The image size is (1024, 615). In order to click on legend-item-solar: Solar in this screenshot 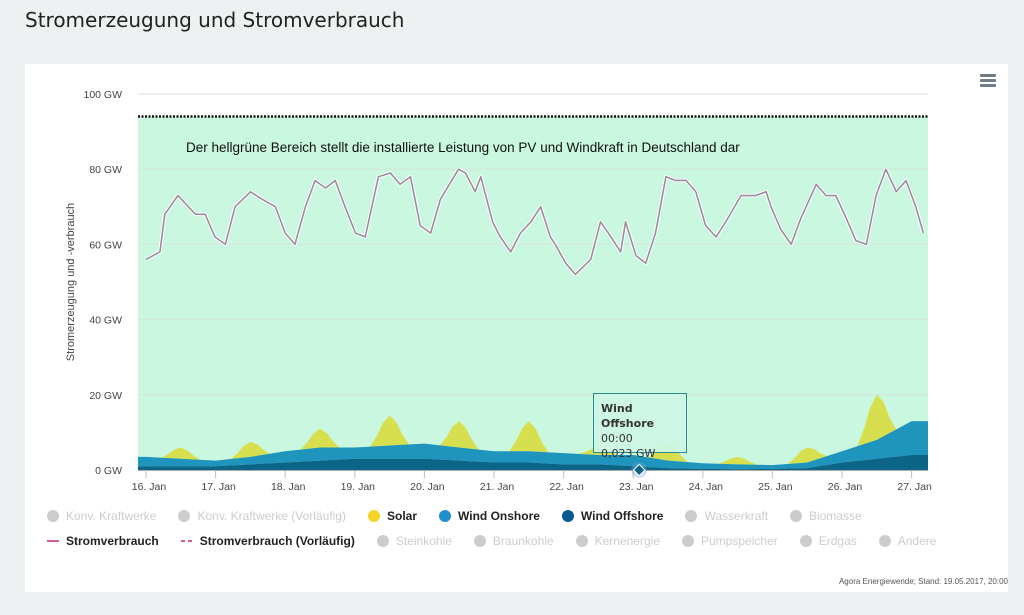, I will do `click(392, 516)`.